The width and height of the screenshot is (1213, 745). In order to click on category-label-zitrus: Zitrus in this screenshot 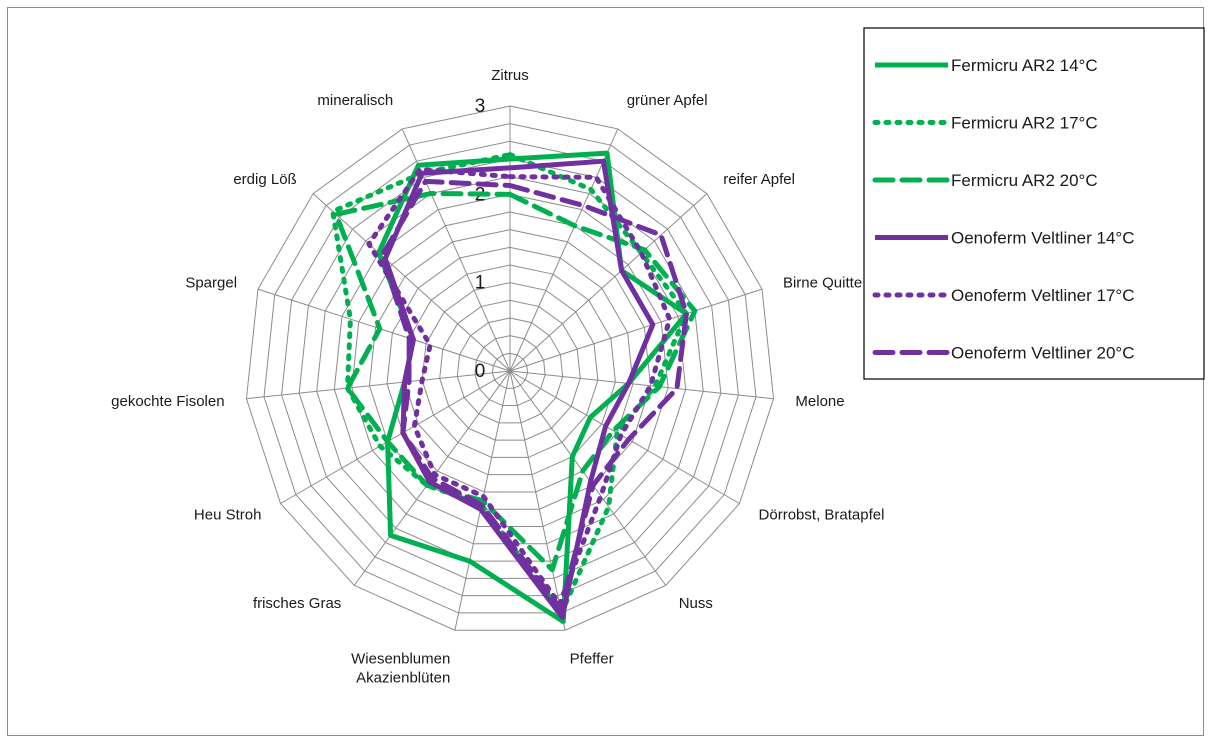, I will do `click(510, 75)`.